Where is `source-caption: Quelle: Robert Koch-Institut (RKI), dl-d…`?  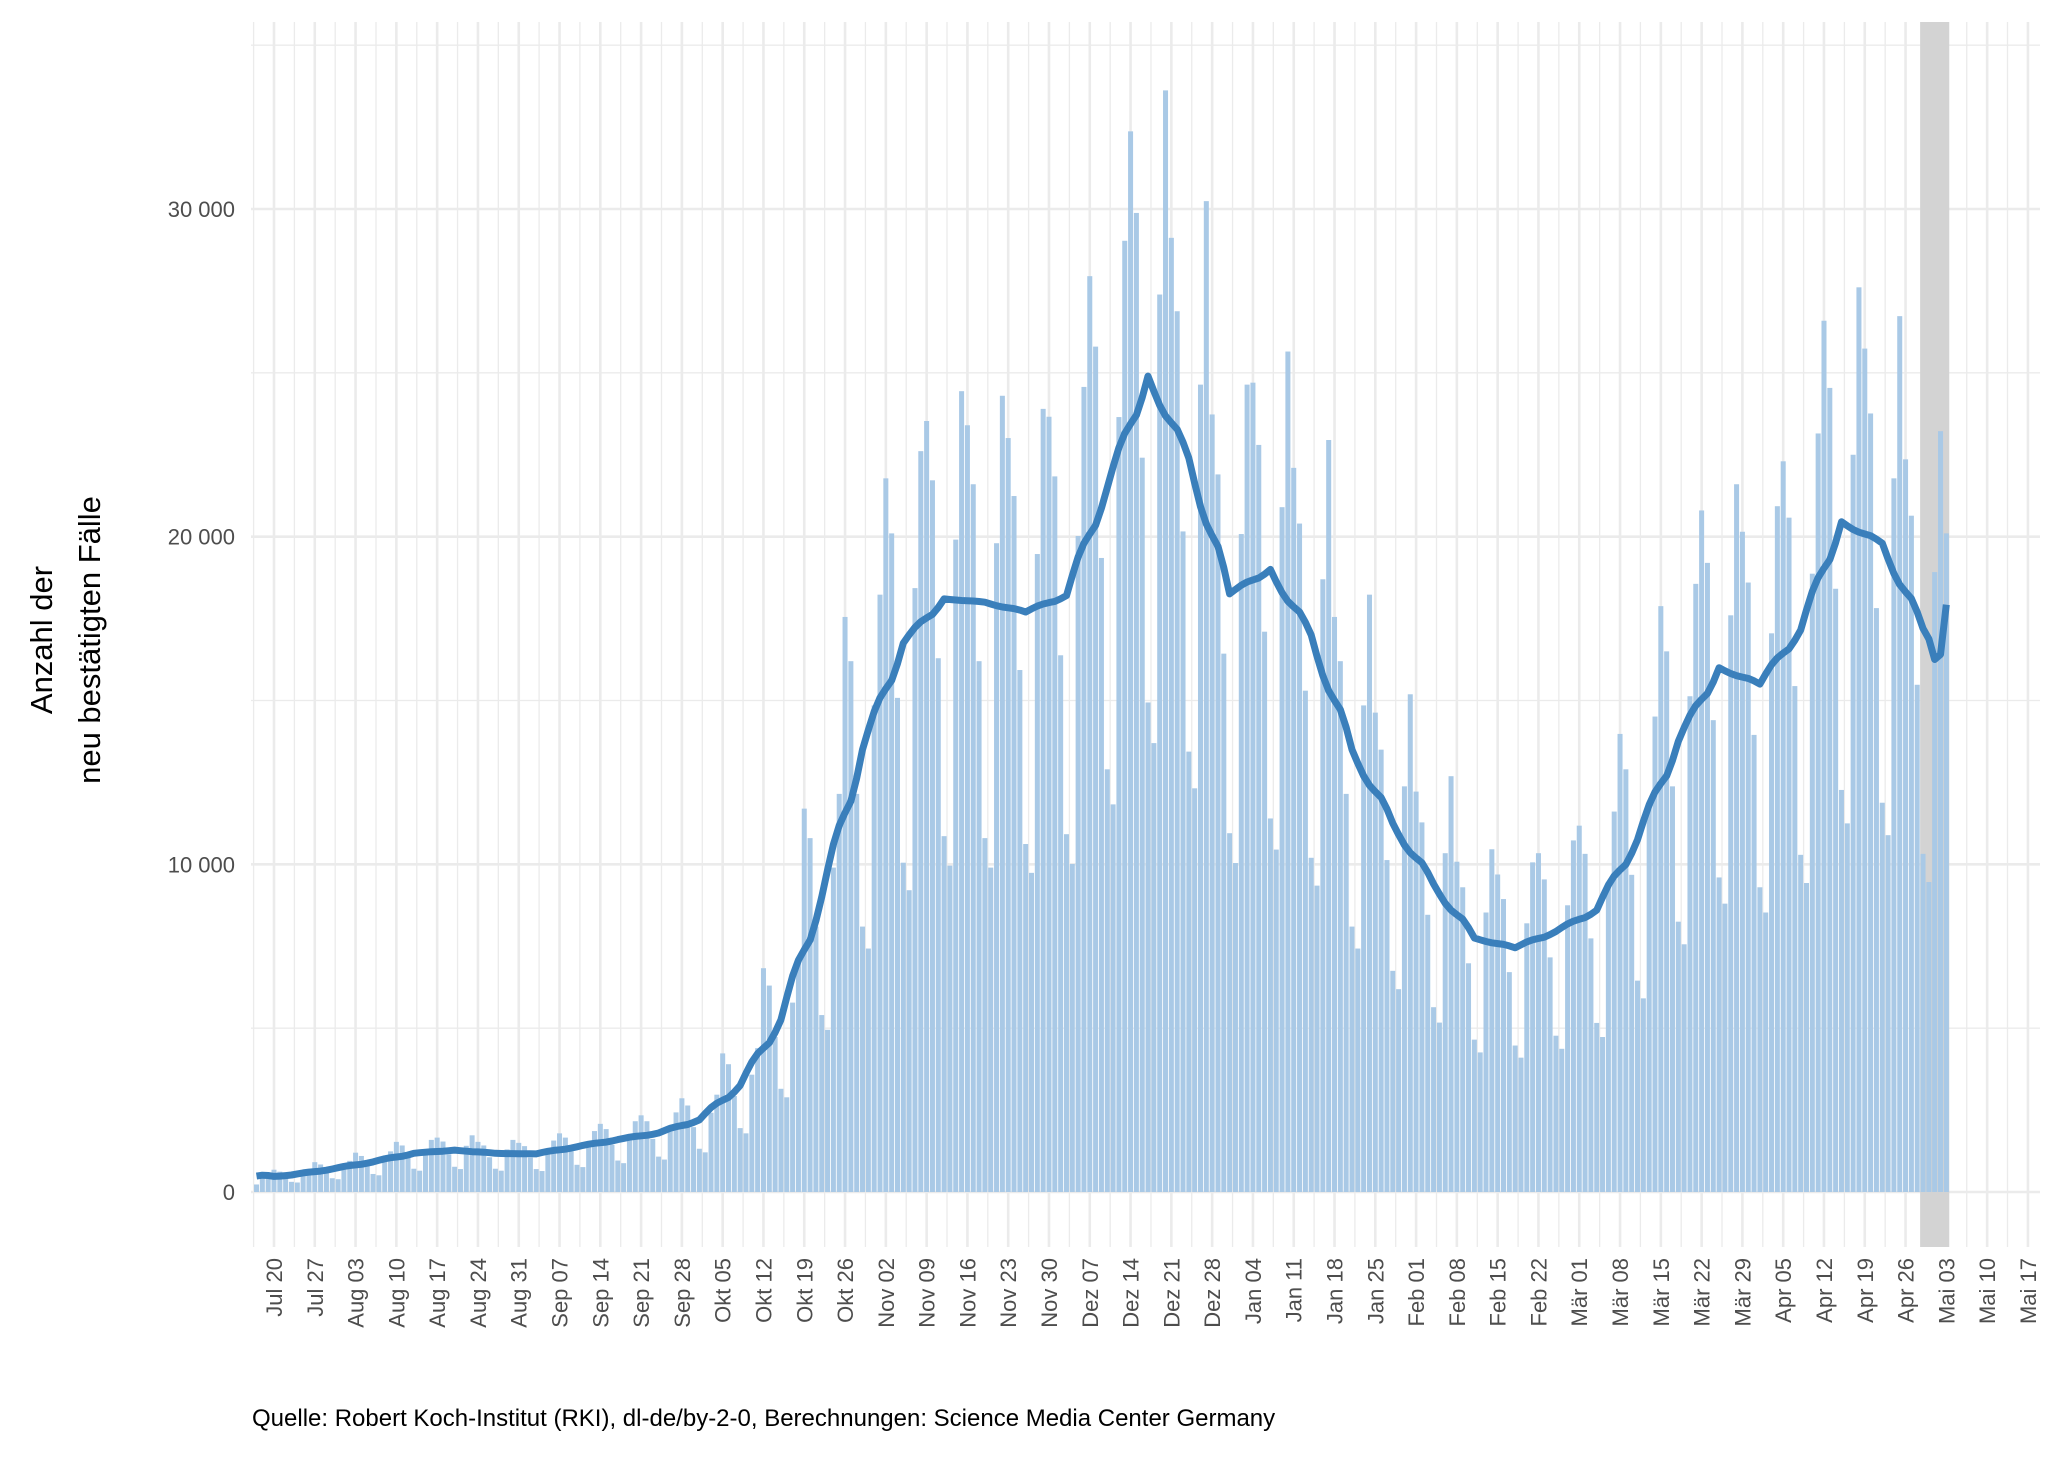 source-caption: Quelle: Robert Koch-Institut (RKI), dl-d… is located at coordinates (763, 1418).